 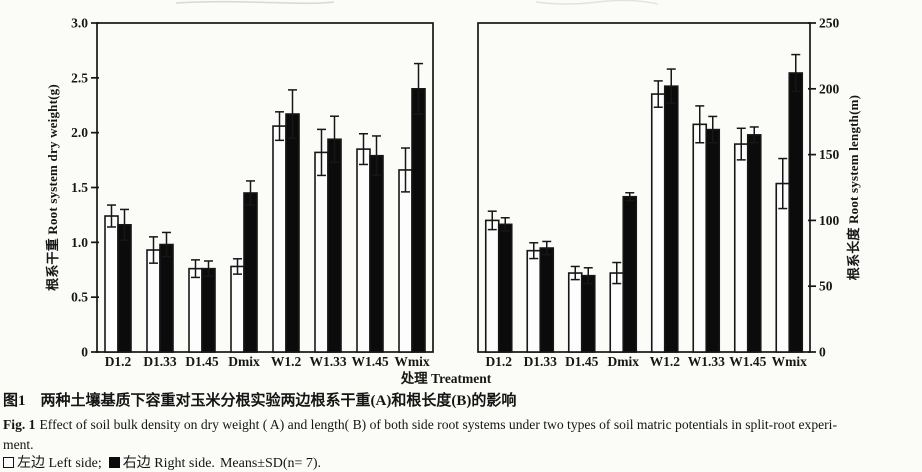 What do you see at coordinates (286, 361) in the screenshot?
I see `x-tick-label-A: W1.2` at bounding box center [286, 361].